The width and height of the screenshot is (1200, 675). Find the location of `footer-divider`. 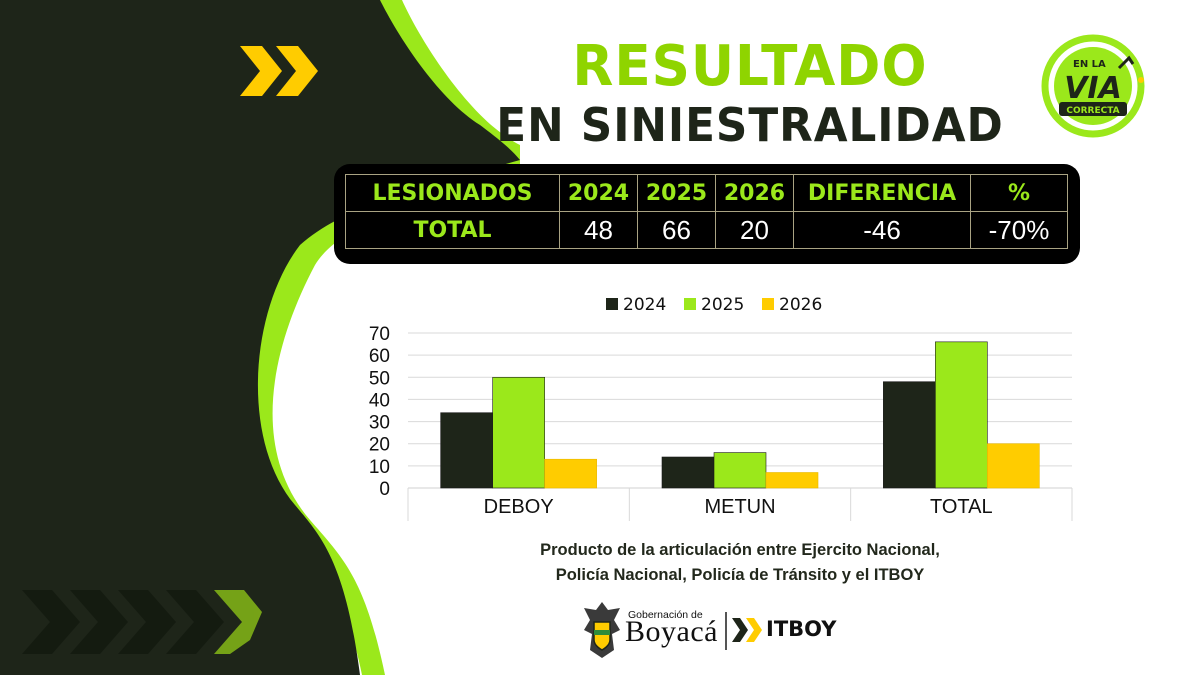

footer-divider is located at coordinates (726, 631).